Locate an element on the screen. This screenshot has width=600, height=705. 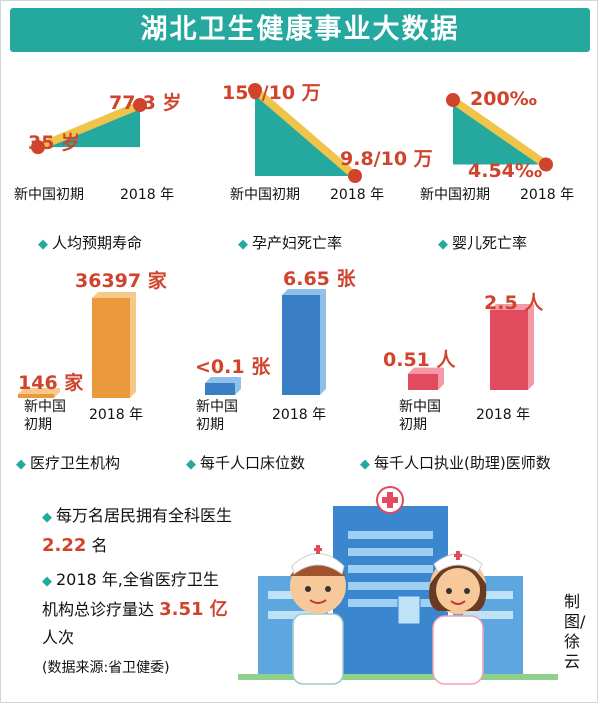
bar3-early-side is located at coordinates (441, 378).